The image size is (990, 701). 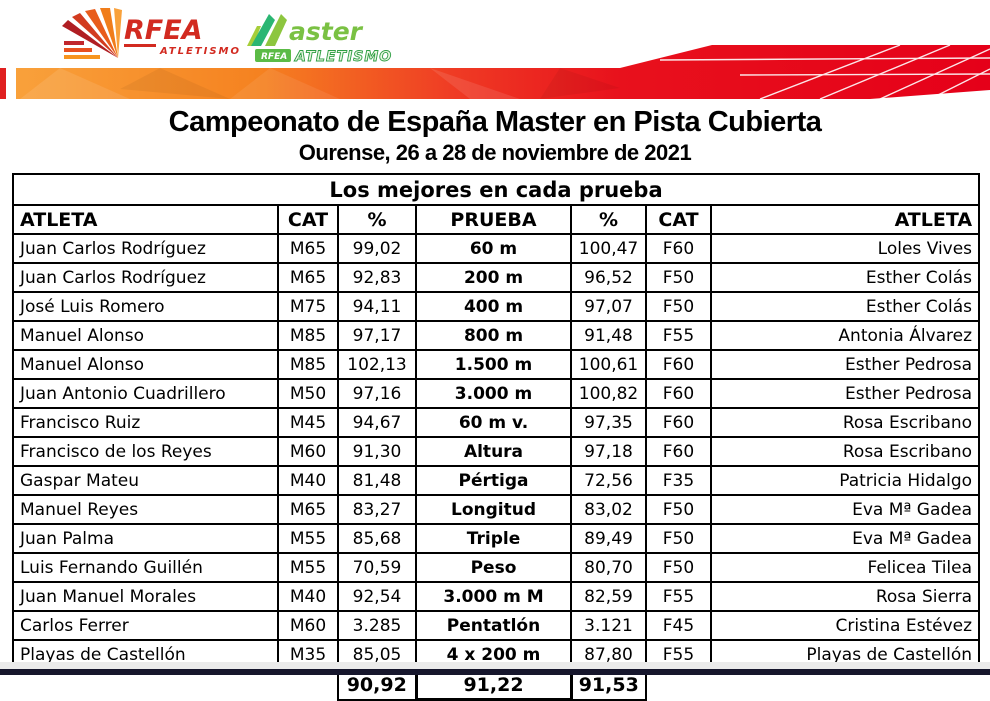 What do you see at coordinates (145, 596) in the screenshot?
I see `cell-athlete-left: Juan Manuel Morales` at bounding box center [145, 596].